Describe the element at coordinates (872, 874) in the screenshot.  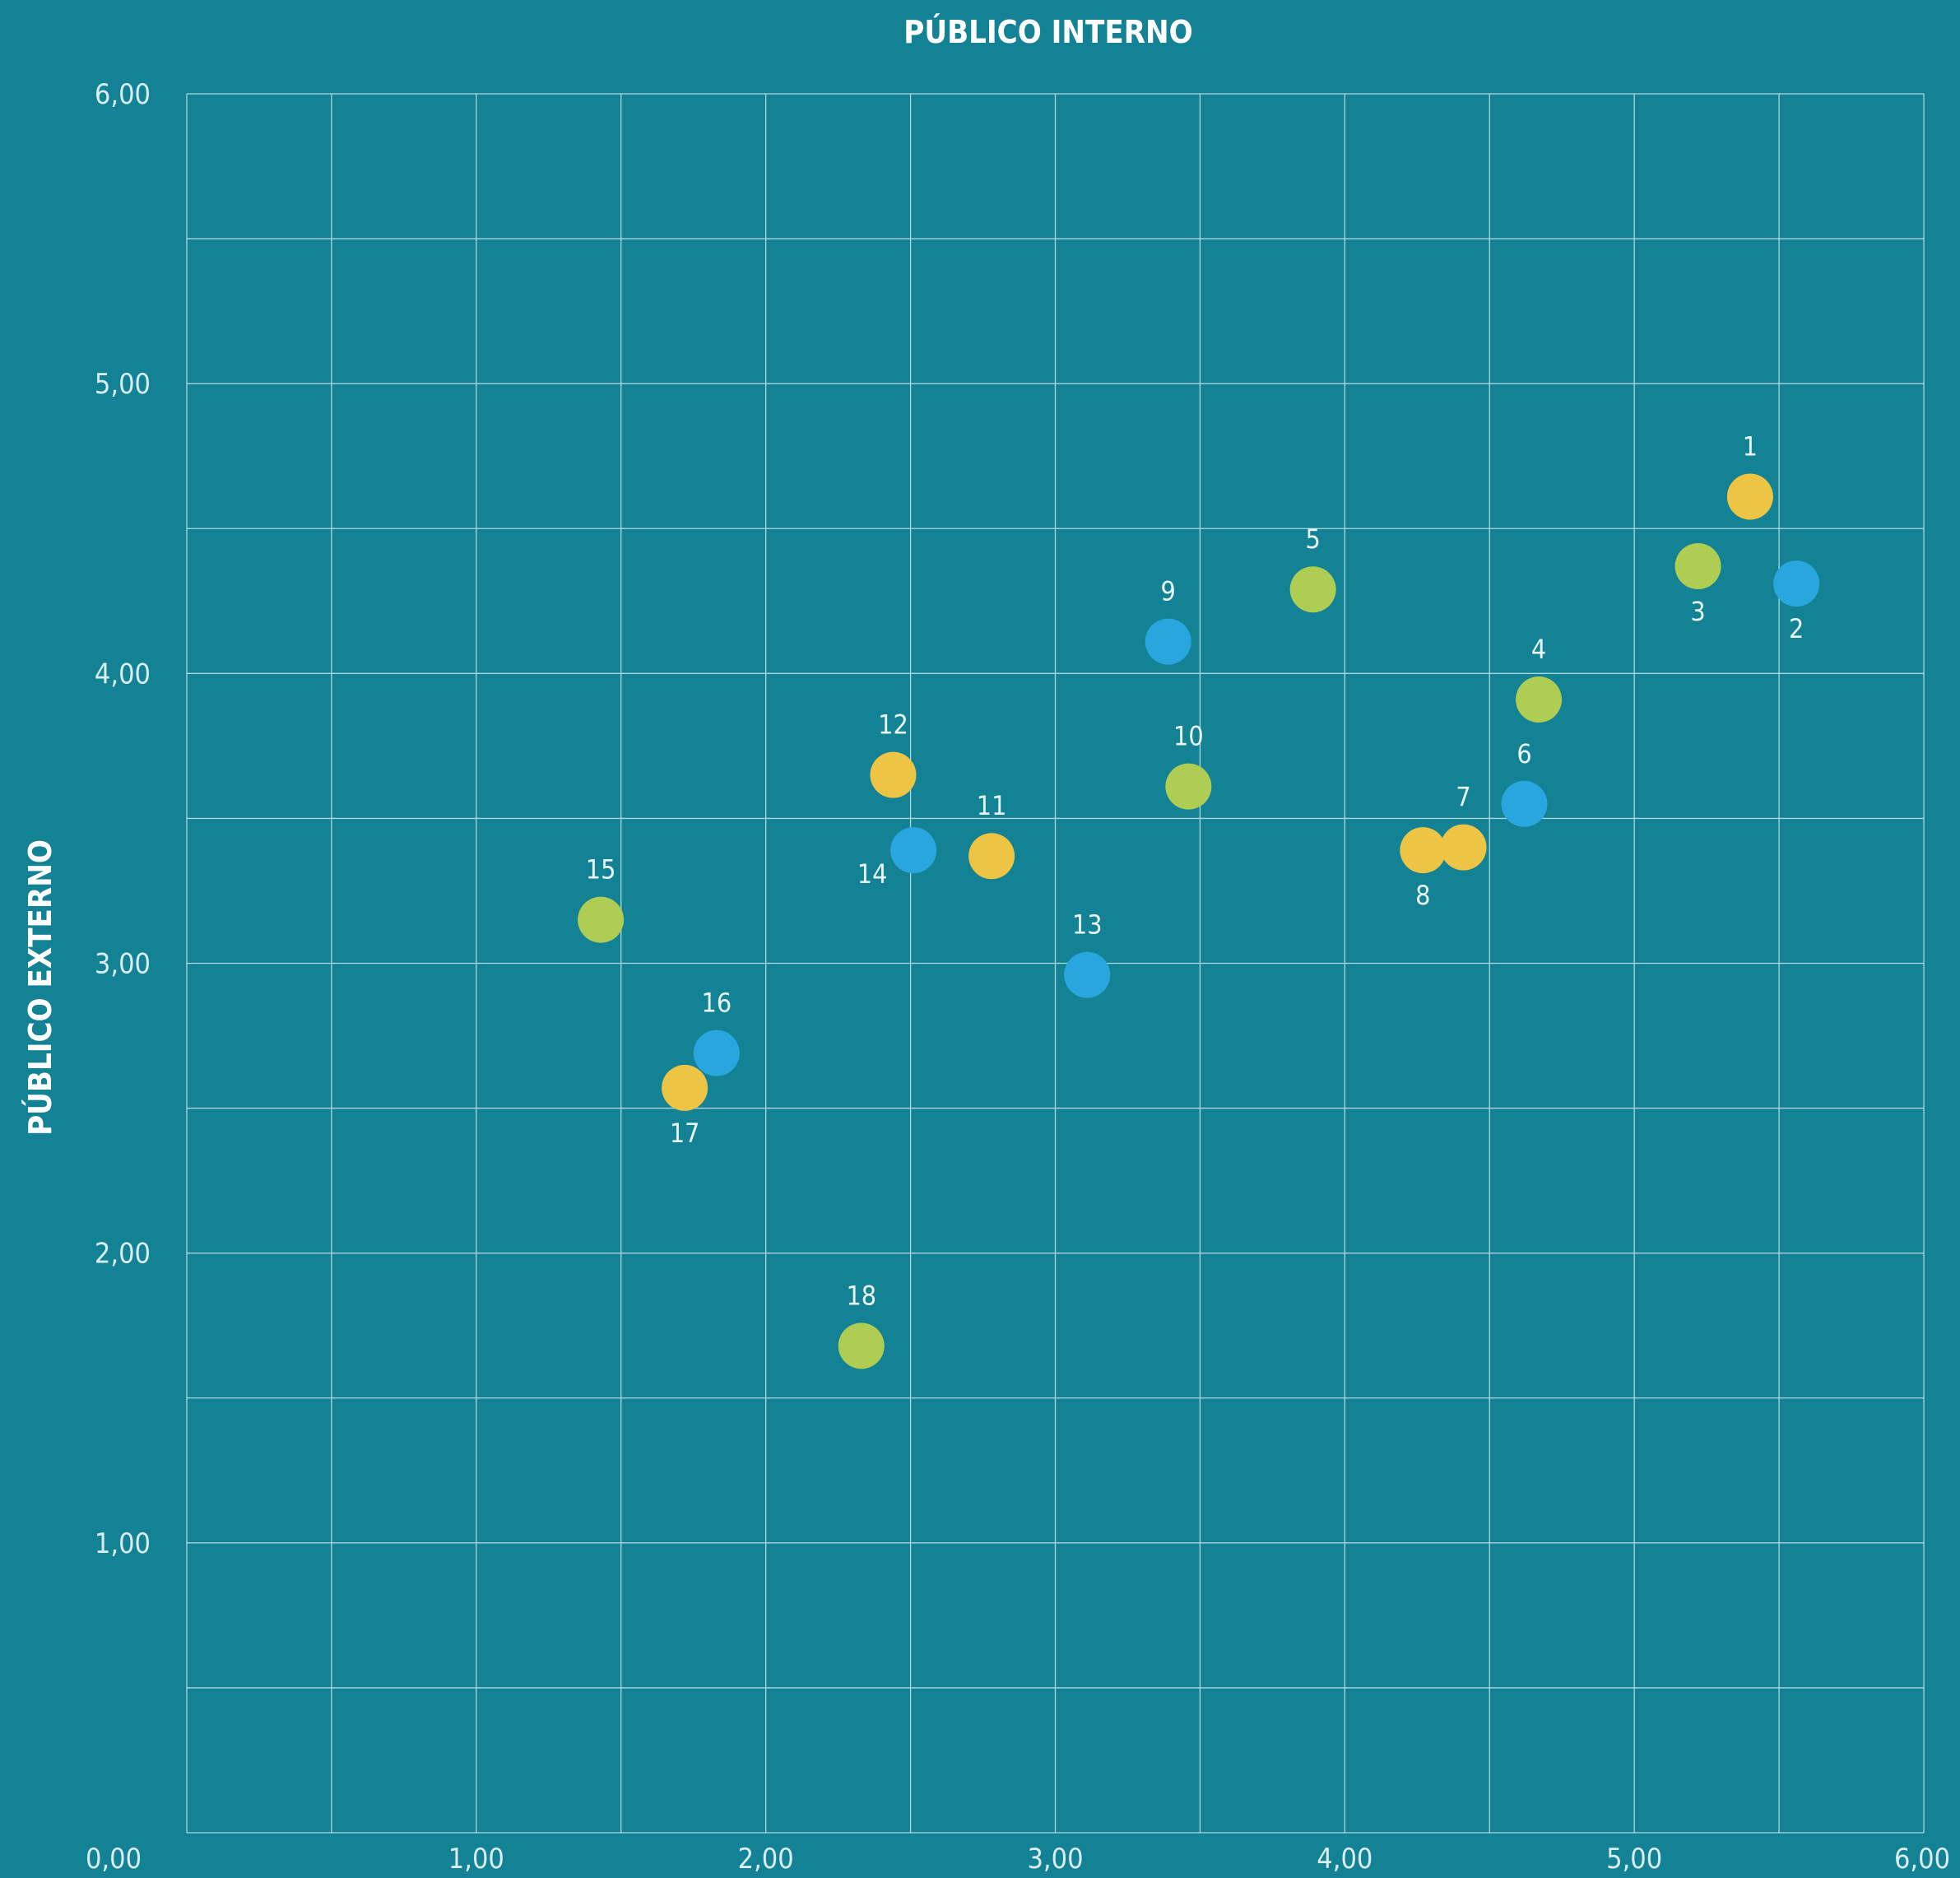
I see `data-point-label: 14` at that location.